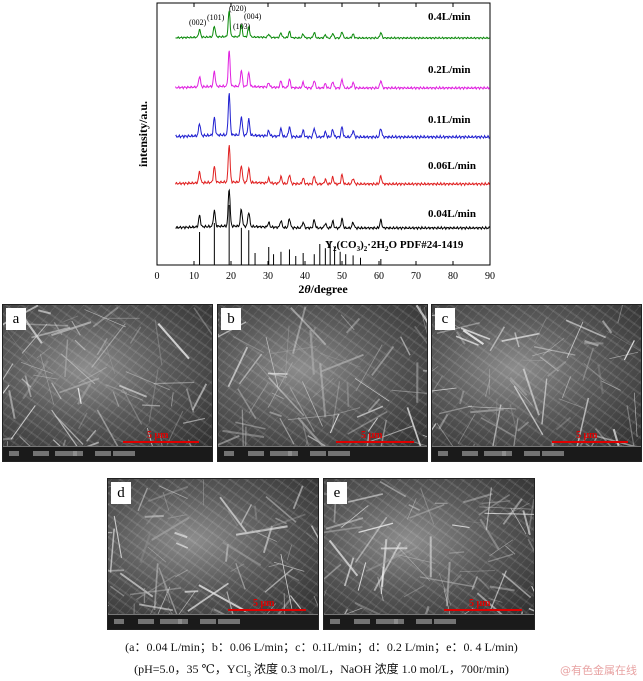 The height and width of the screenshot is (681, 643). I want to click on scale-bar, so click(590, 442).